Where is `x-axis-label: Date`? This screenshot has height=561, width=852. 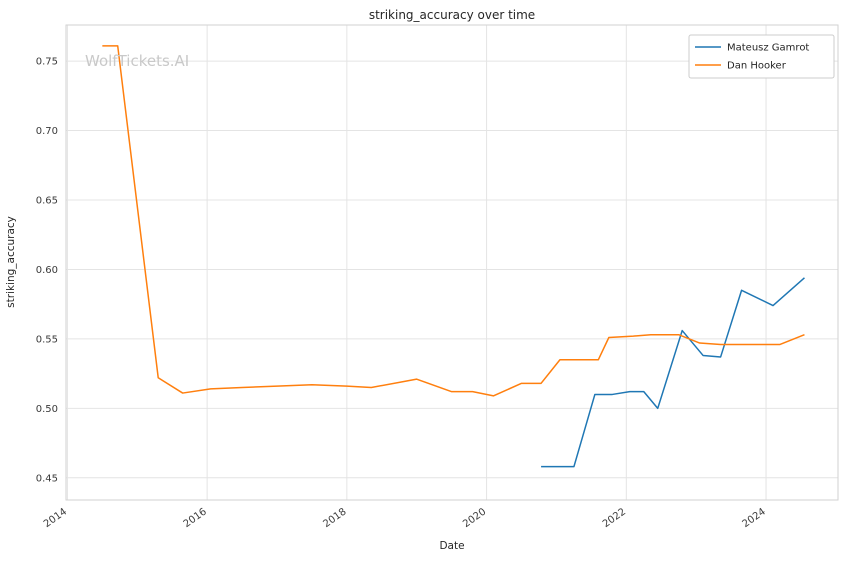 x-axis-label: Date is located at coordinates (451, 546).